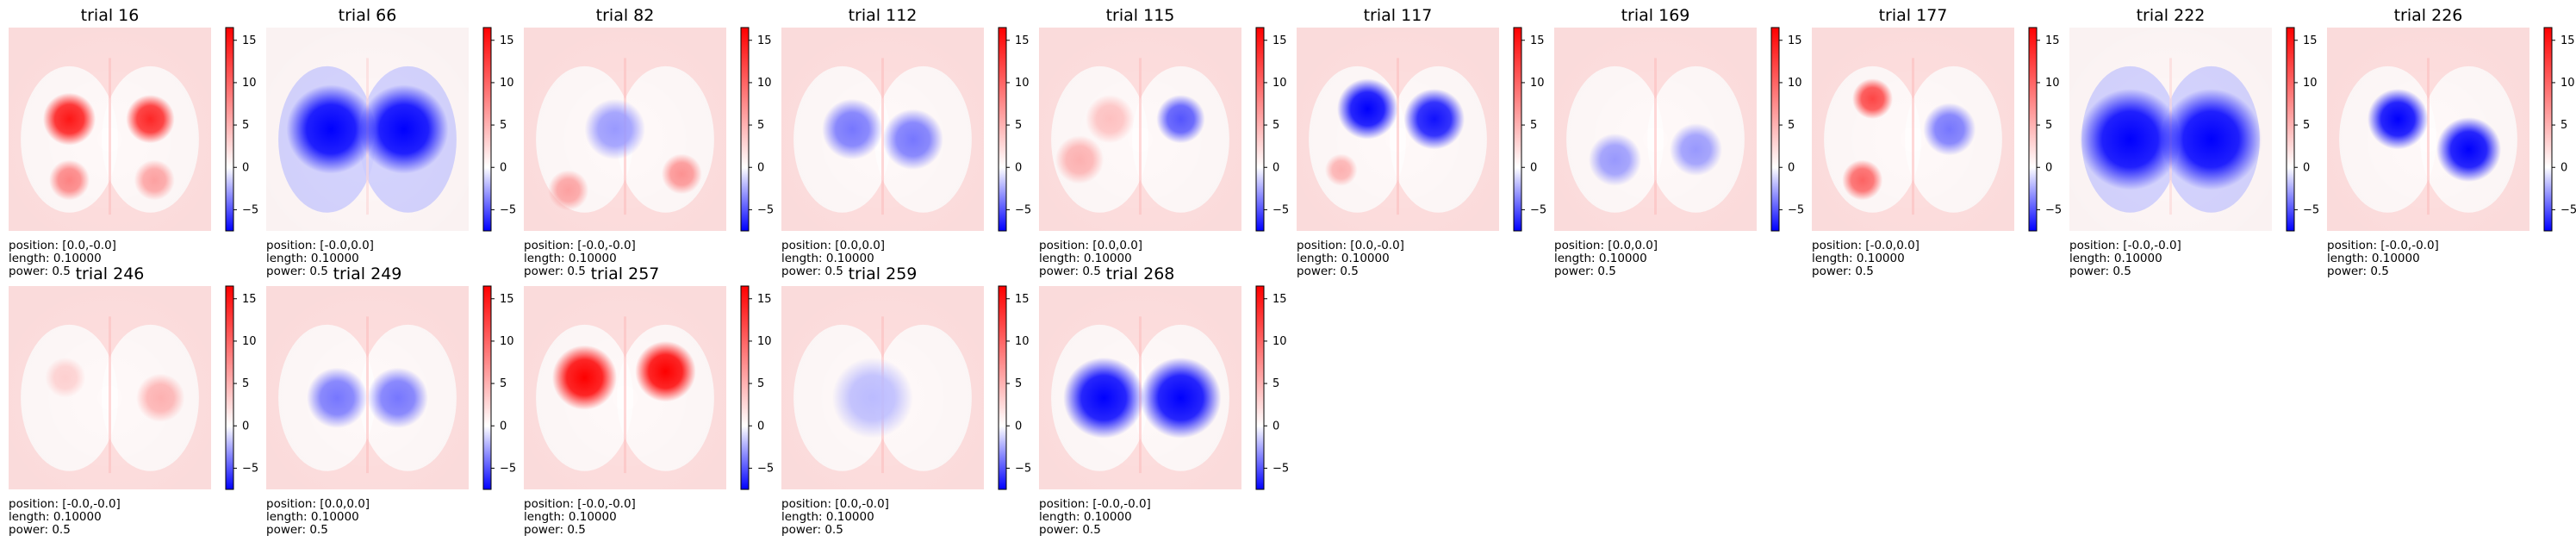 This screenshot has height=554, width=2576. Describe the element at coordinates (368, 274) in the screenshot. I see `panel-title: trial 249` at that location.